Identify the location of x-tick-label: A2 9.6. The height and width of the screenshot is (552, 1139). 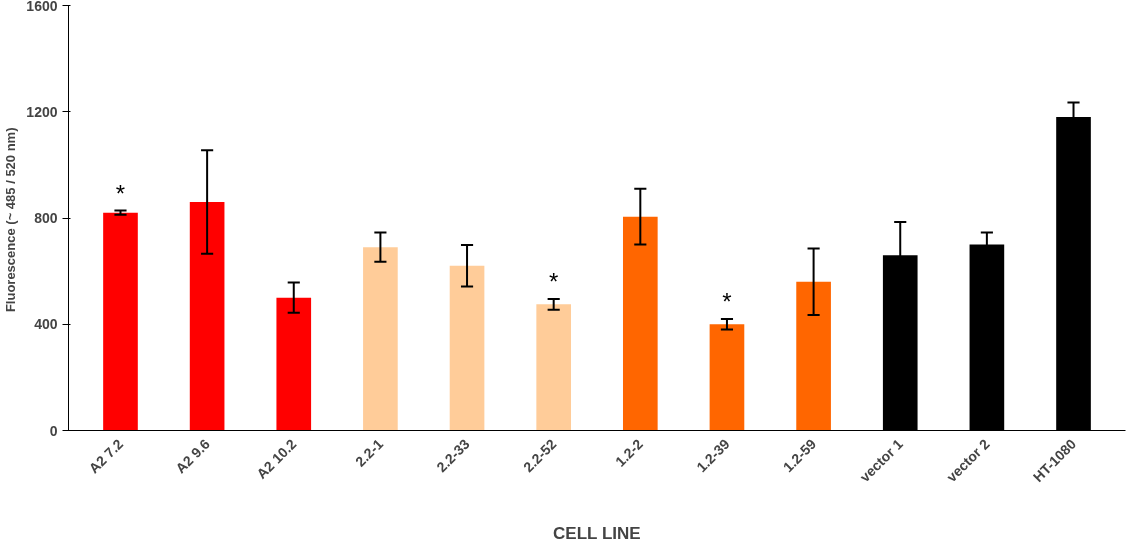
(192, 456).